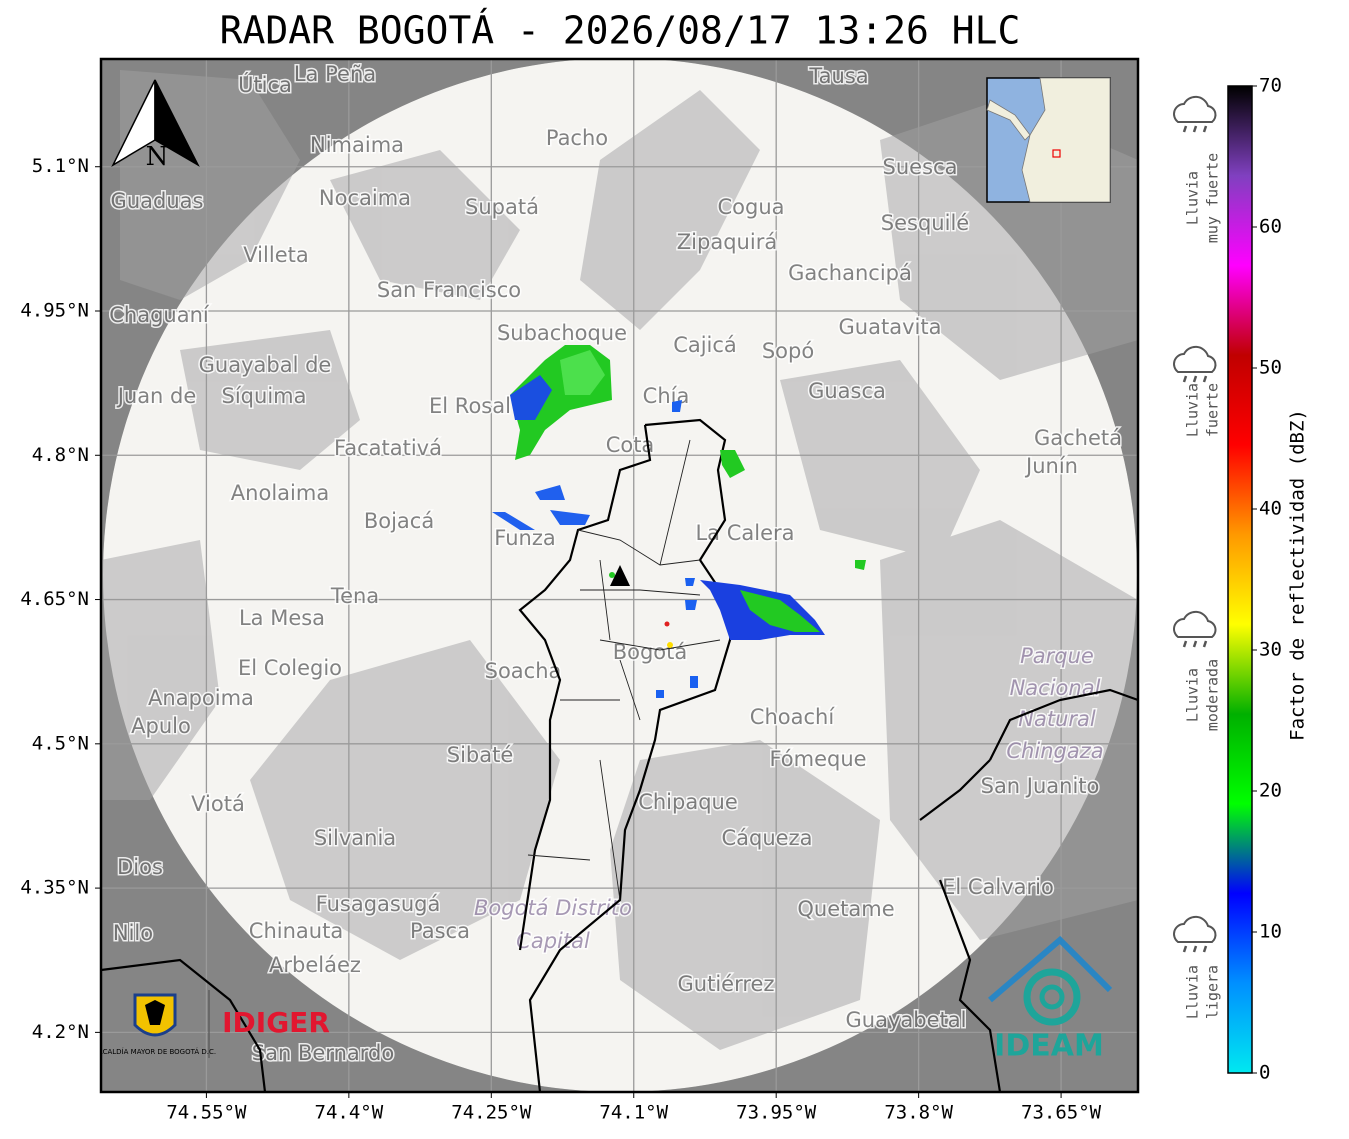 The height and width of the screenshot is (1139, 1349). Describe the element at coordinates (323, 1053) in the screenshot. I see `place-label: San Bernardo` at that location.